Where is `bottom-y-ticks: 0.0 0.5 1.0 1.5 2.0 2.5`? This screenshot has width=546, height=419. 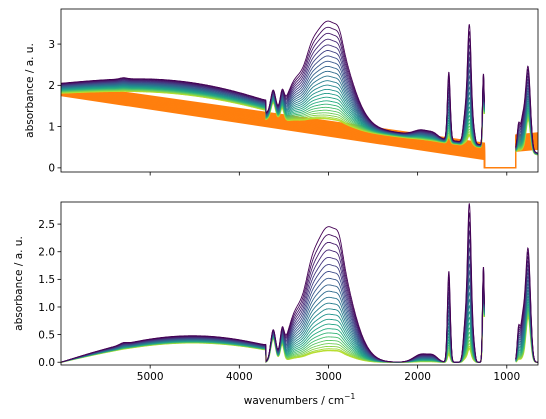
bottom-y-ticks: 0.0 0.5 1.0 1.5 2.0 2.5 is located at coordinates (49, 294).